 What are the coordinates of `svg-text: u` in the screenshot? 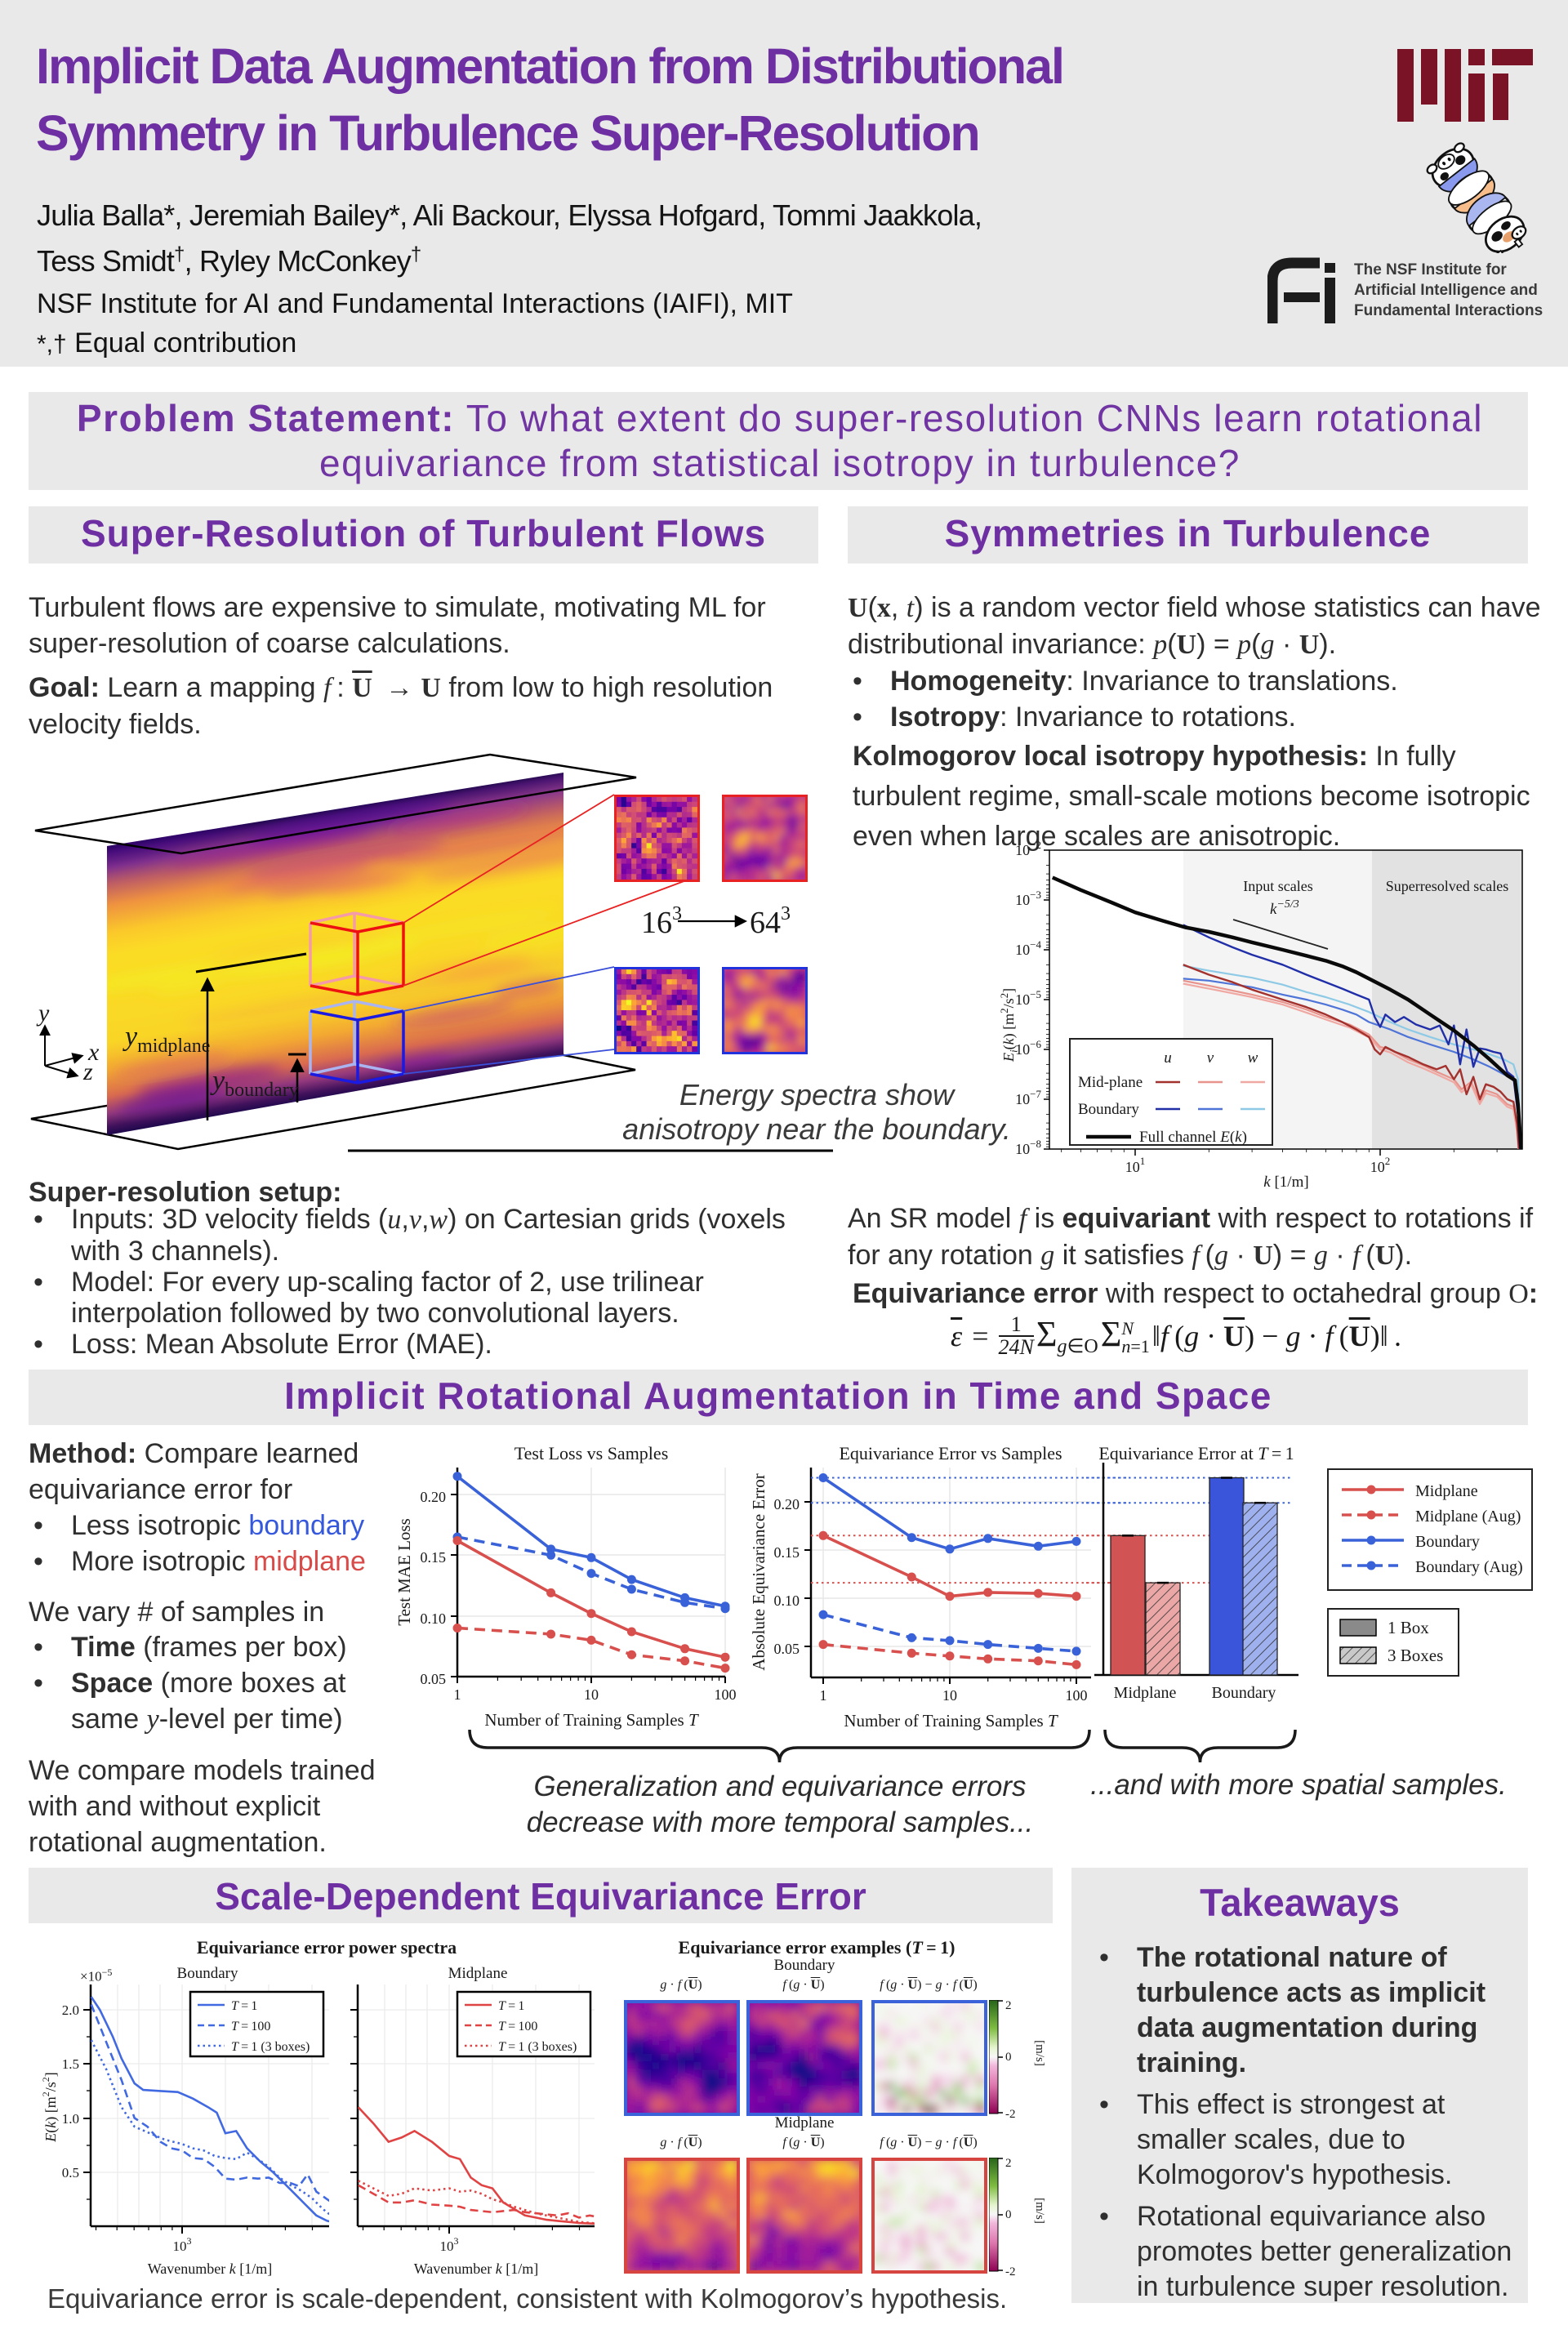 It's located at (1168, 1058).